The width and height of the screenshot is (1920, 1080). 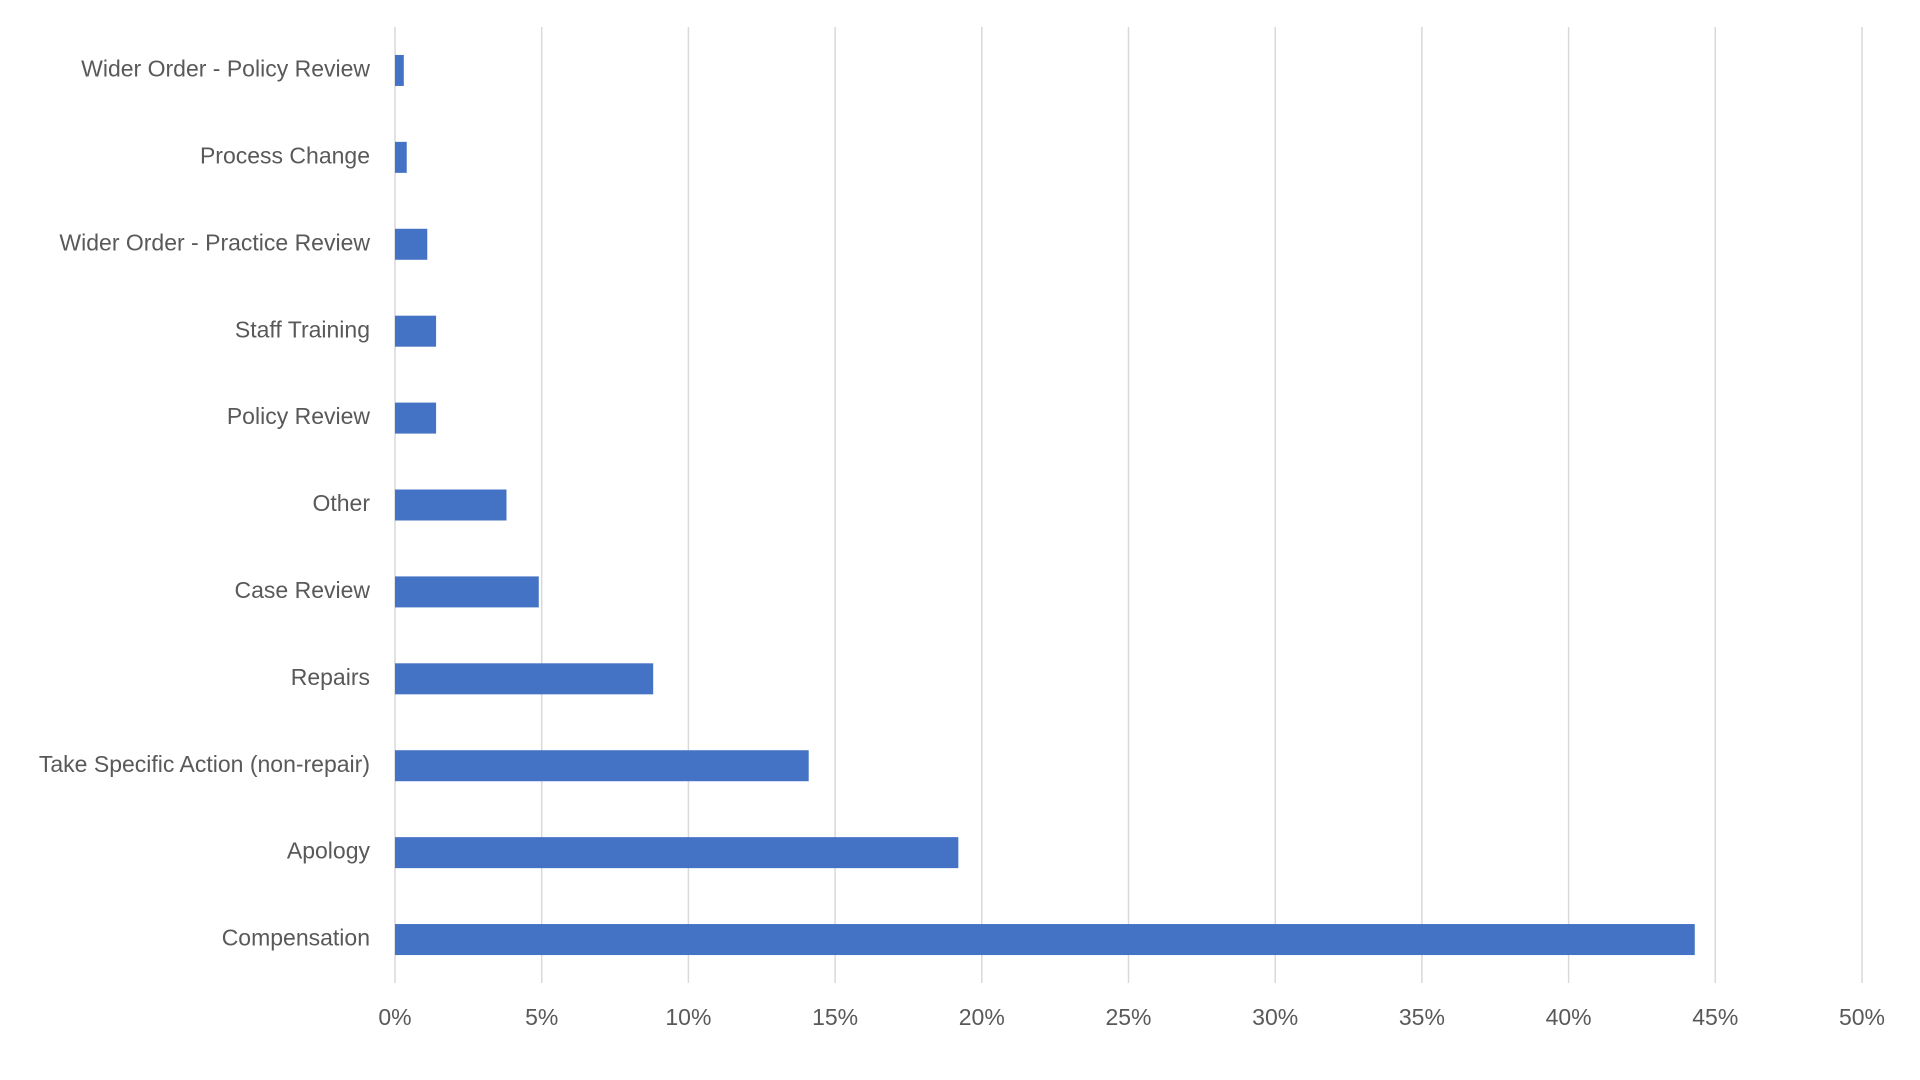 I want to click on y-tick-label: Wider Order - Practice Review, so click(x=214, y=242).